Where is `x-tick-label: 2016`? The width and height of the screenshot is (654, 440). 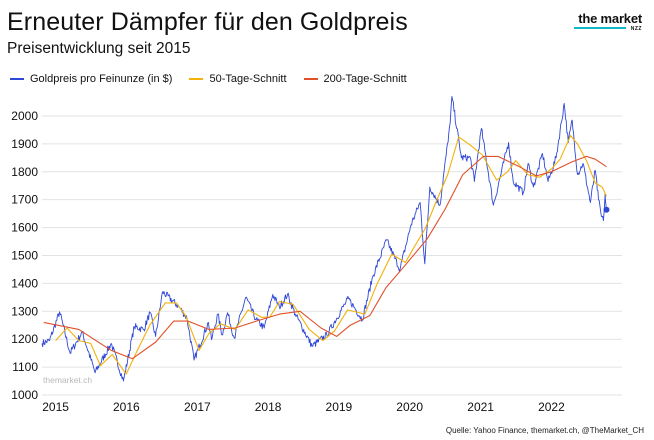 x-tick-label: 2016 is located at coordinates (126, 407).